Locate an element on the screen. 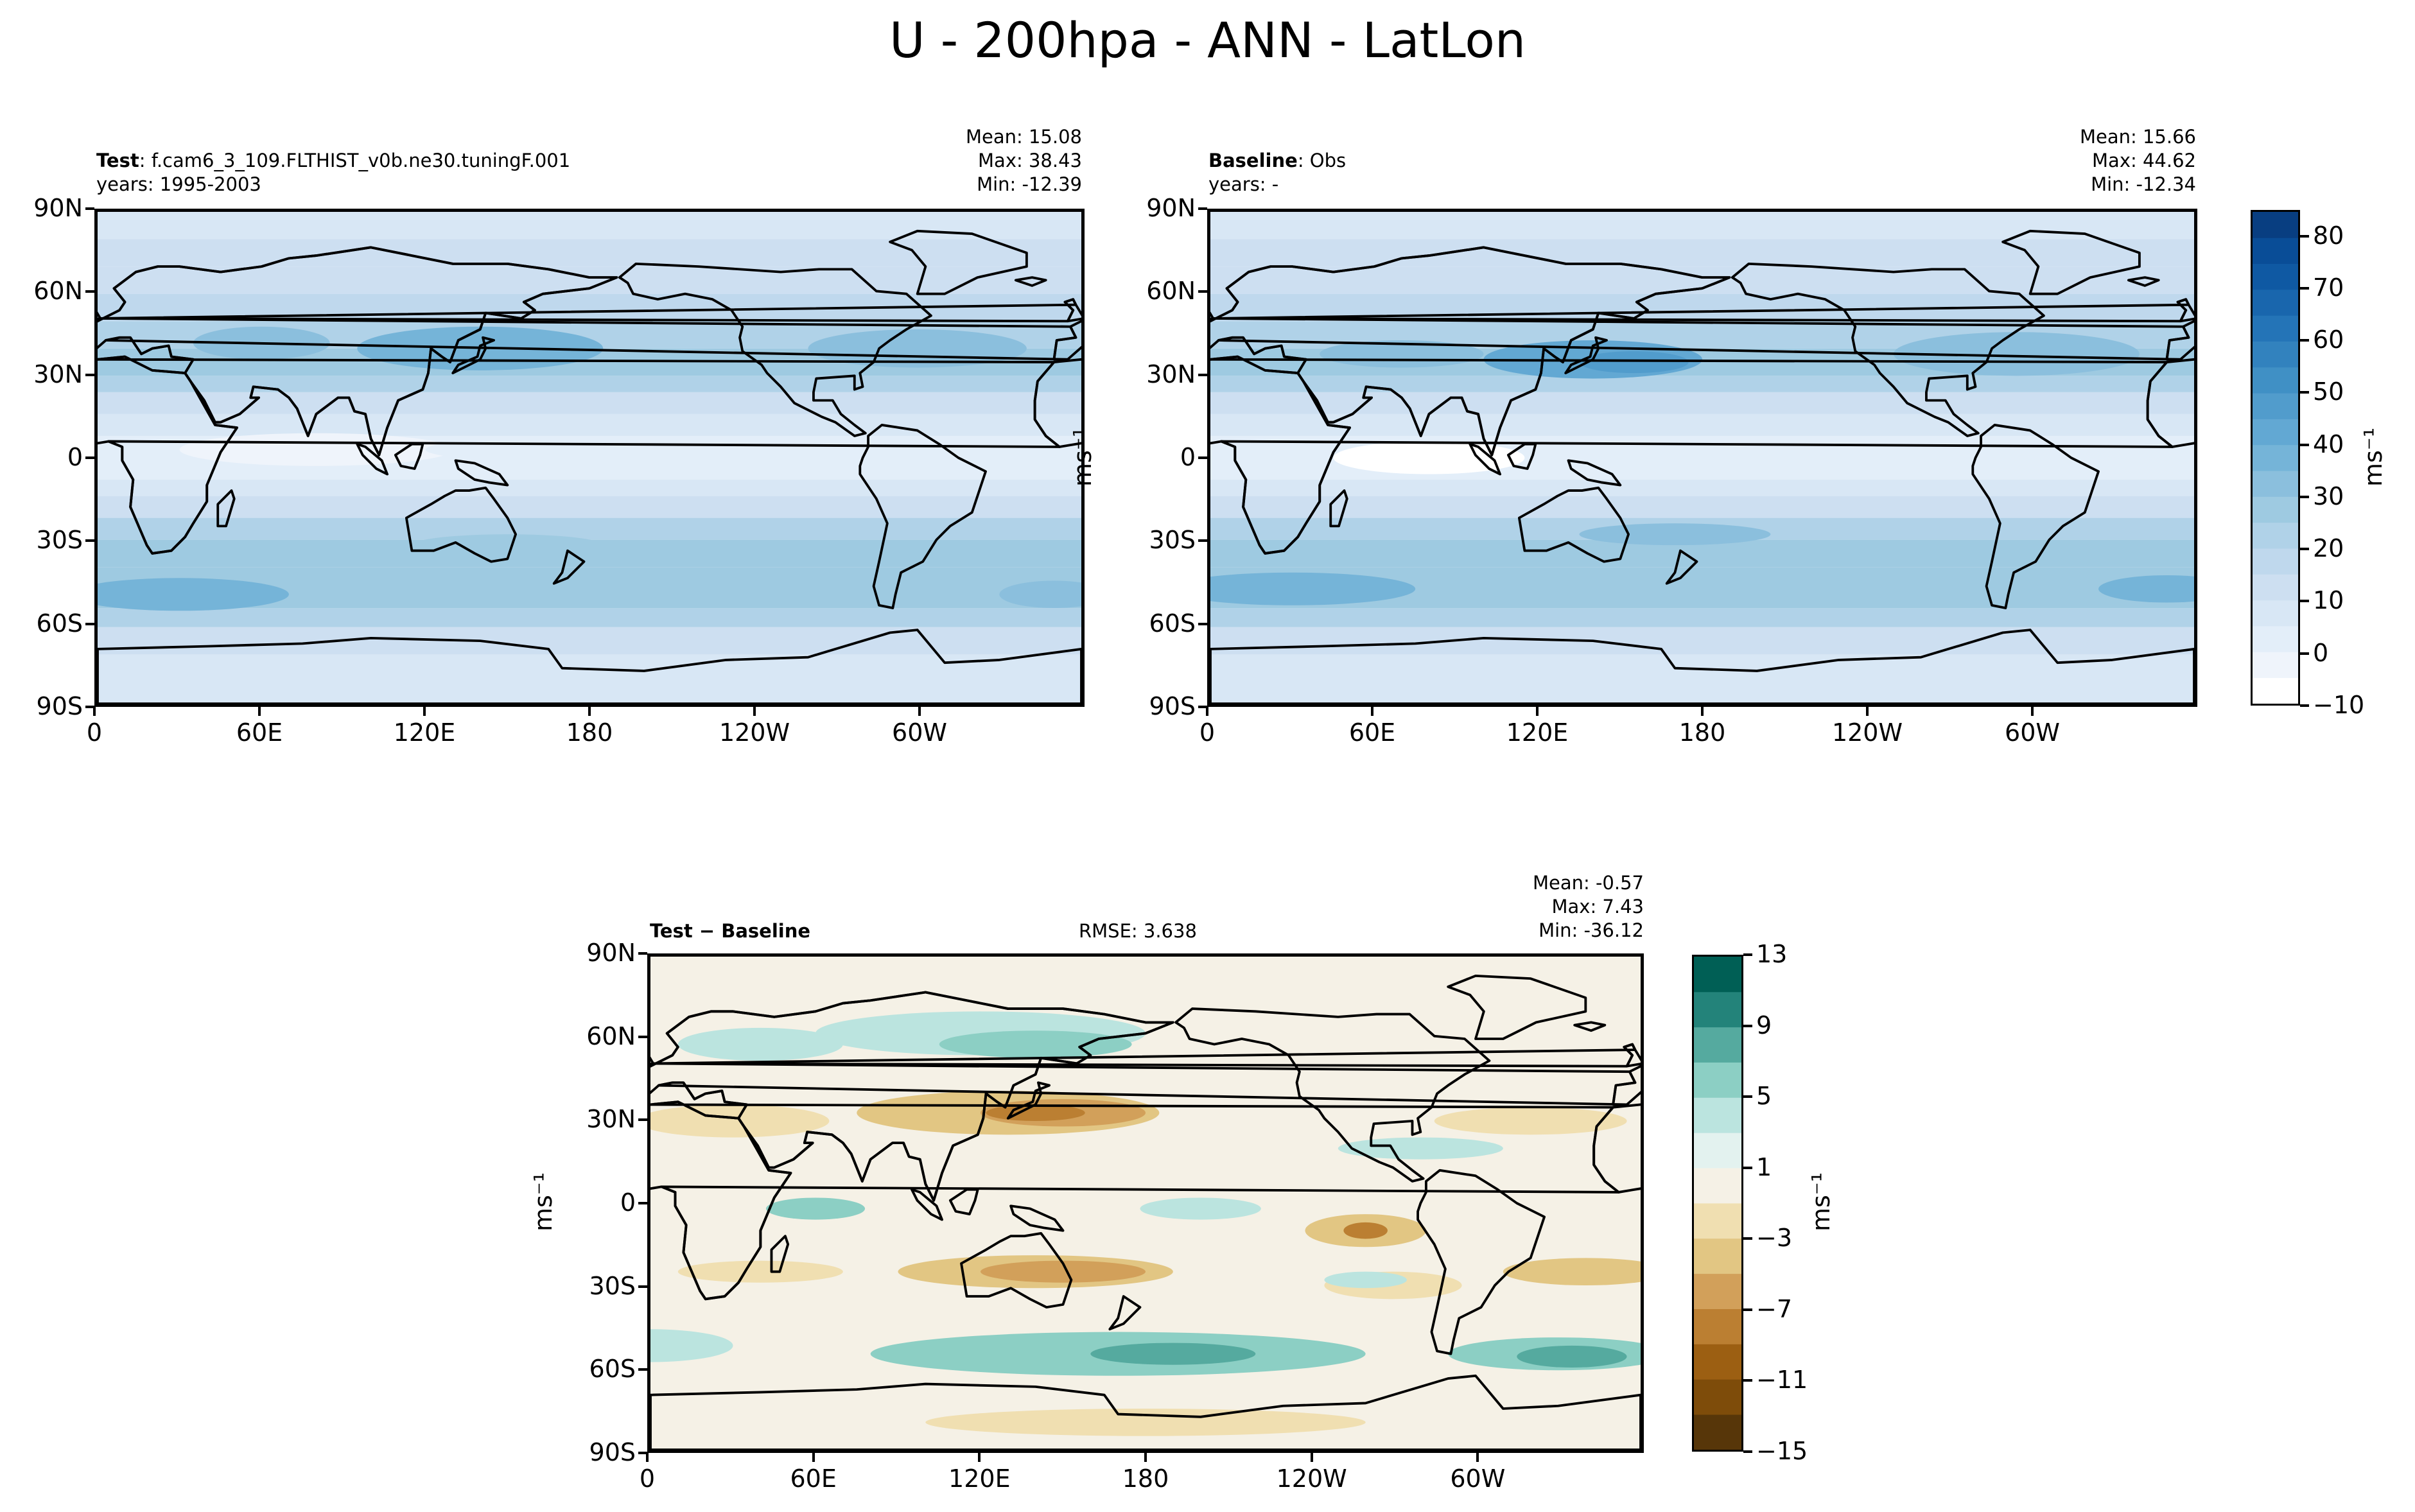 This screenshot has width=2415, height=1512. field-colorbar-swatches is located at coordinates (2275, 458).